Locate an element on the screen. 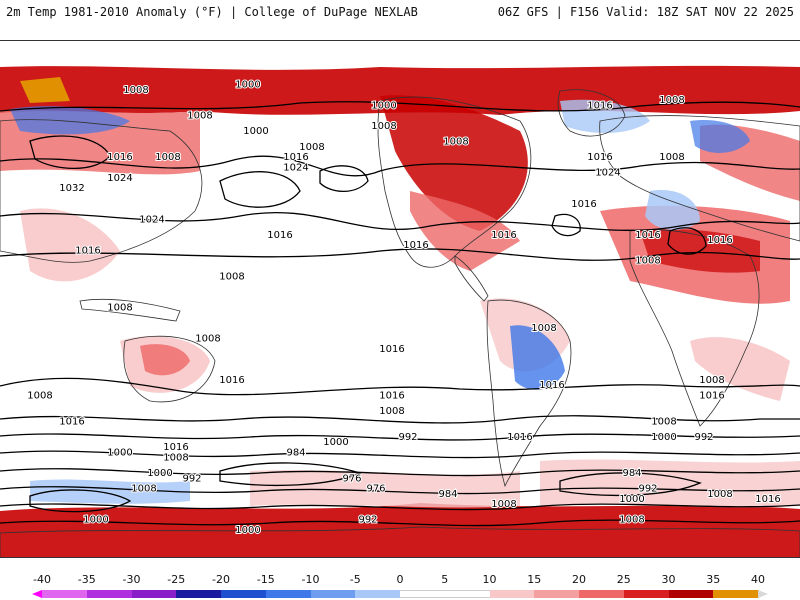  colorbar-tick-label: 40 is located at coordinates (758, 579).